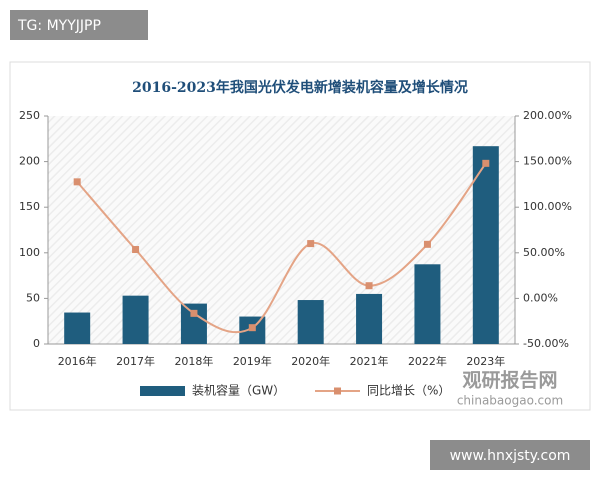  What do you see at coordinates (547, 206) in the screenshot?
I see `y2-tick-label: 100.00%` at bounding box center [547, 206].